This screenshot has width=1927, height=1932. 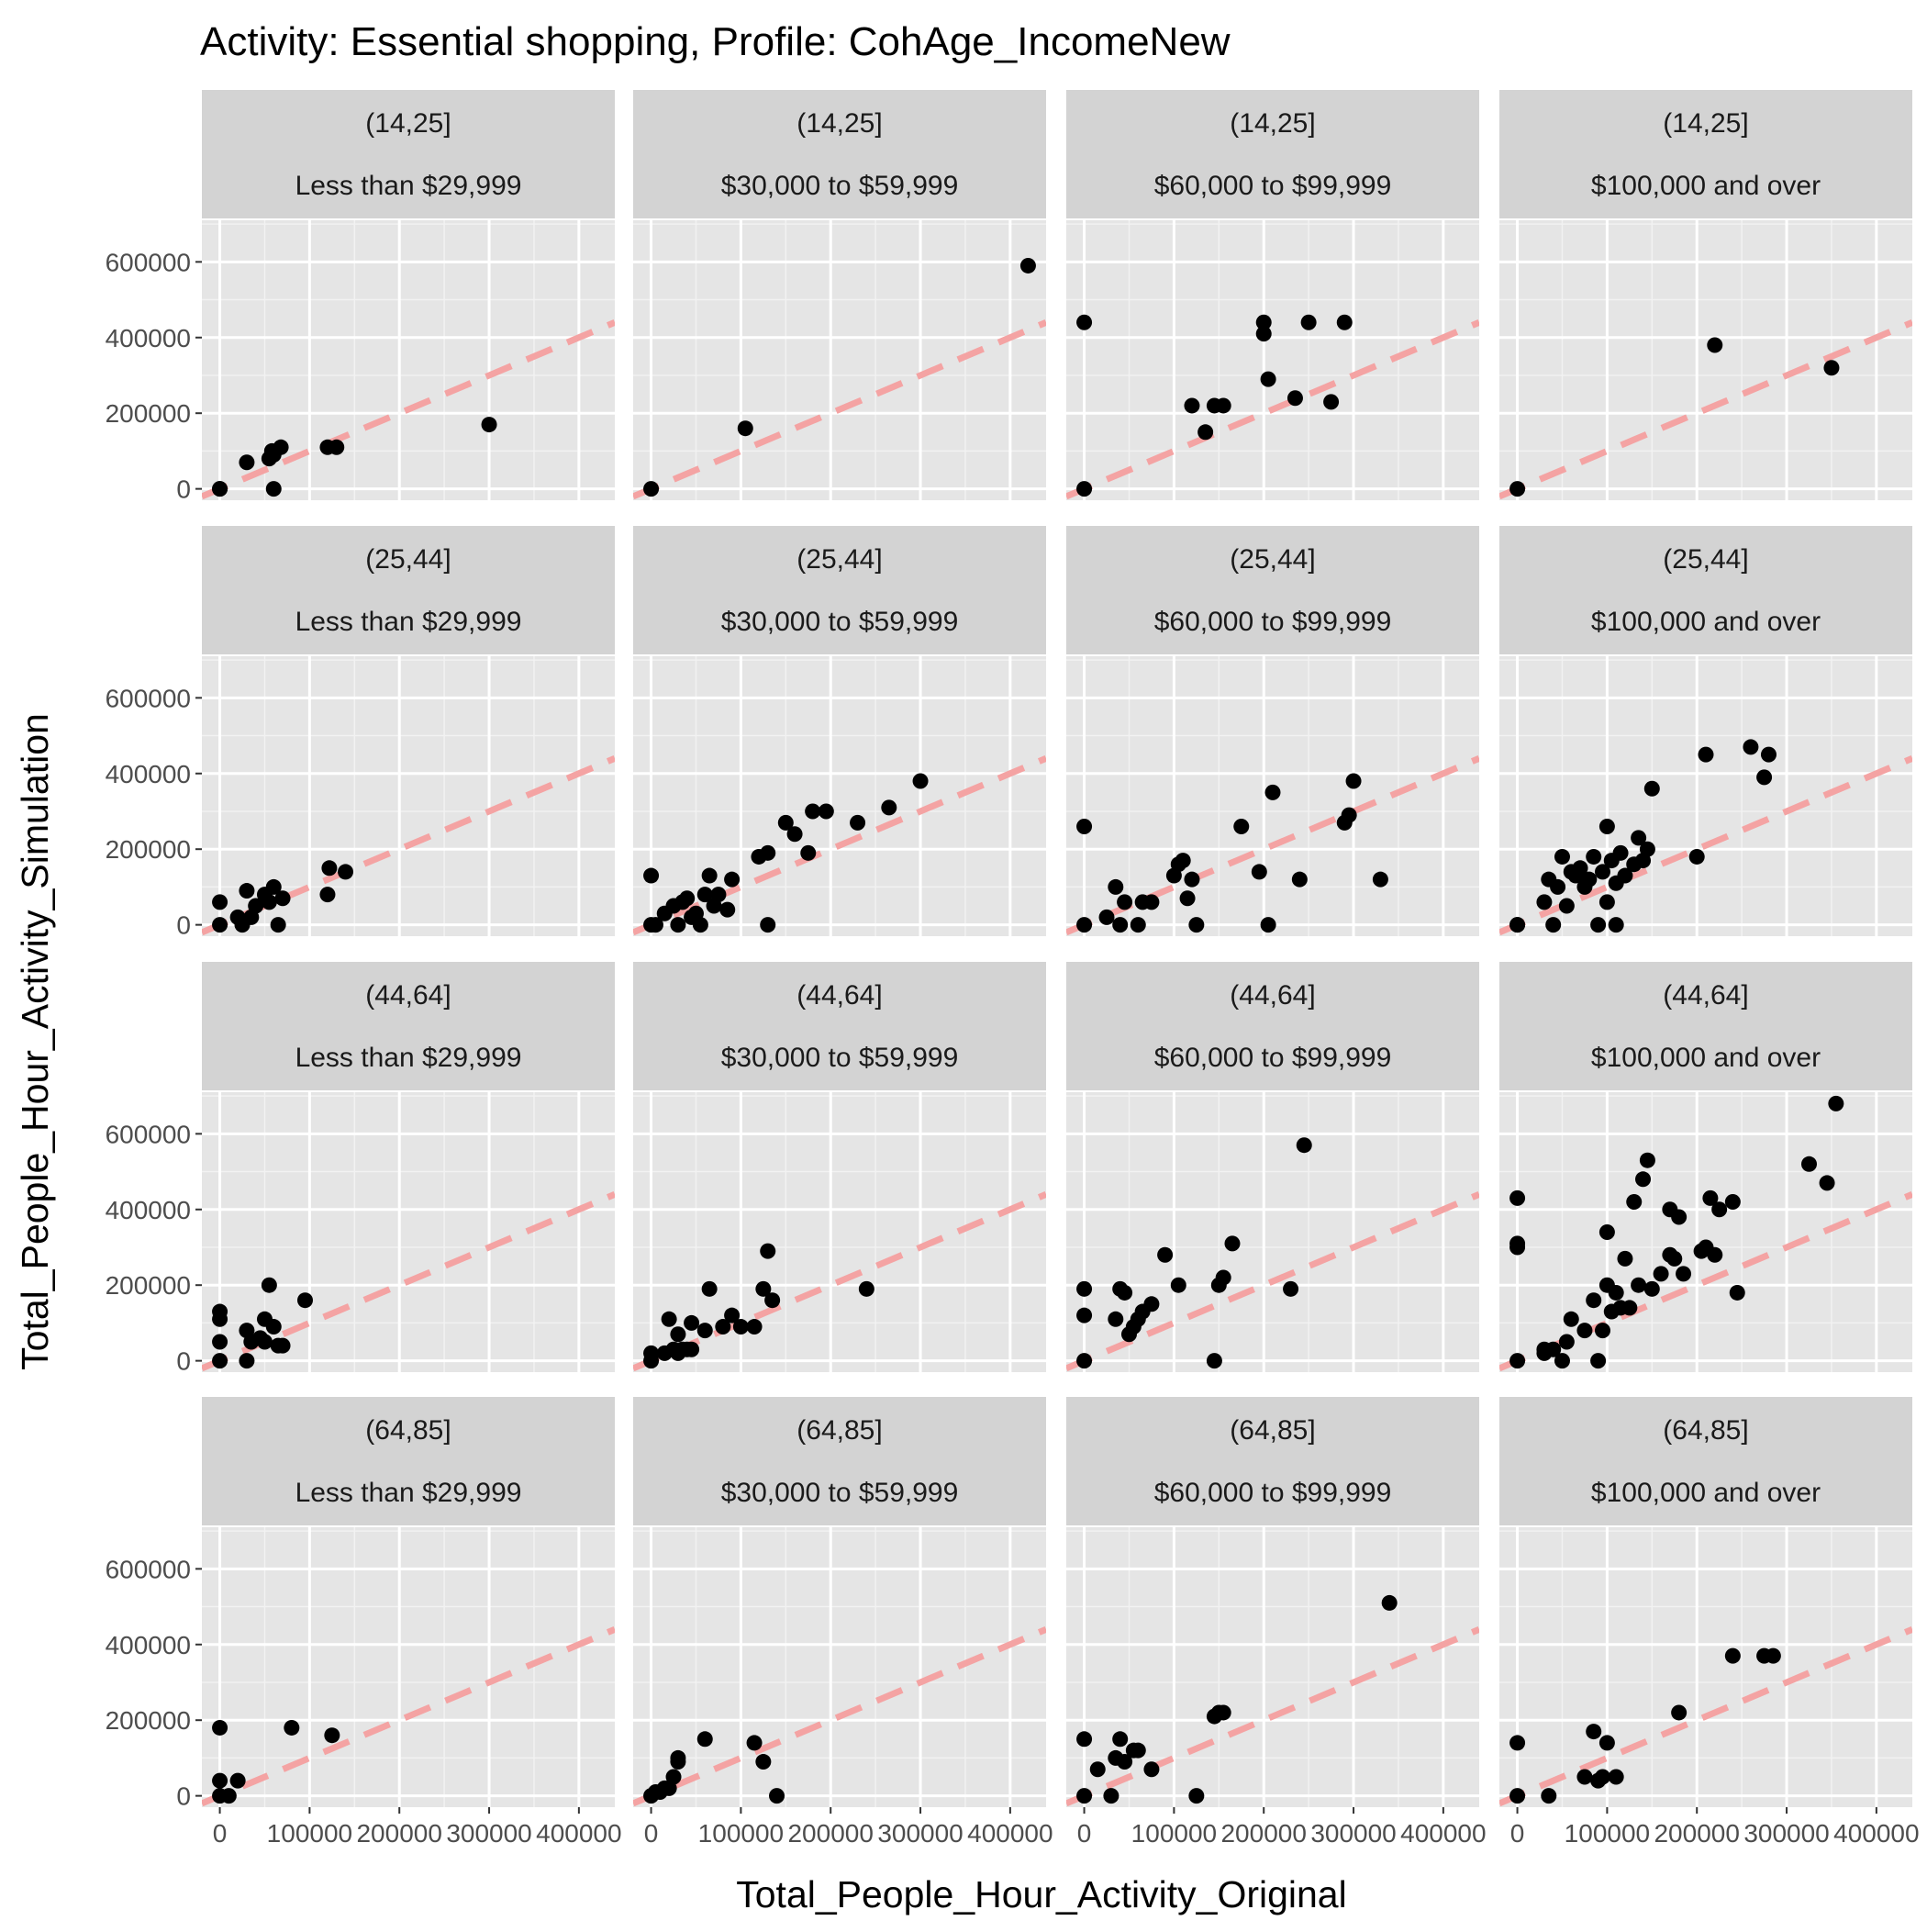 What do you see at coordinates (839, 295) in the screenshot?
I see `facet-panel: (14,25] $30,000 to $59,999` at bounding box center [839, 295].